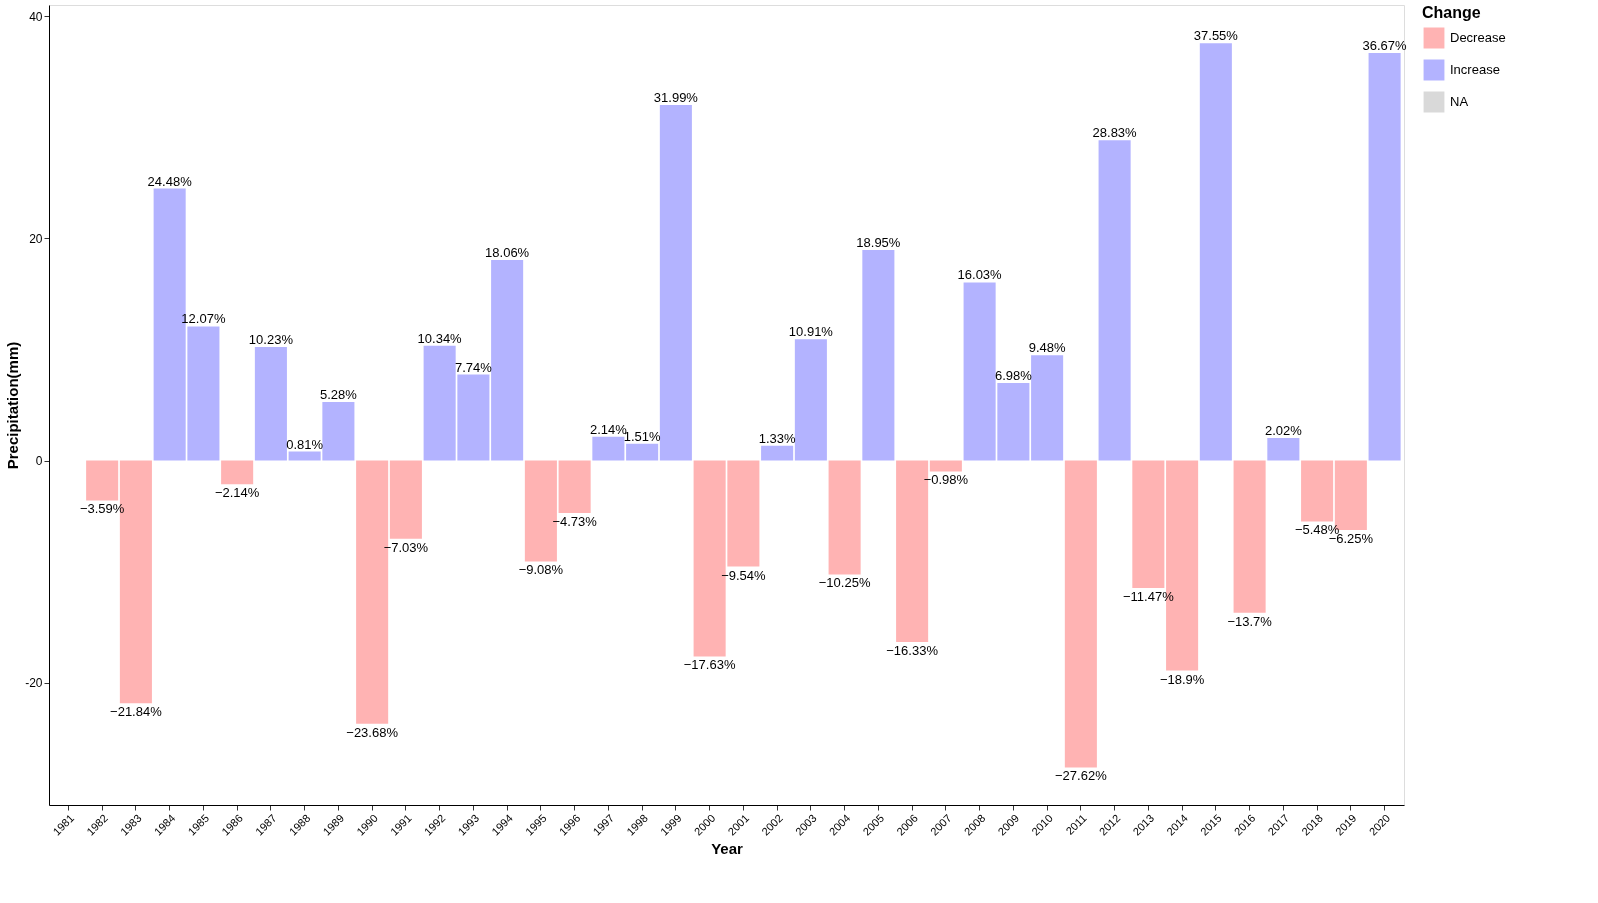 Image resolution: width=1598 pixels, height=903 pixels. I want to click on data-label: 18.06%, so click(507, 252).